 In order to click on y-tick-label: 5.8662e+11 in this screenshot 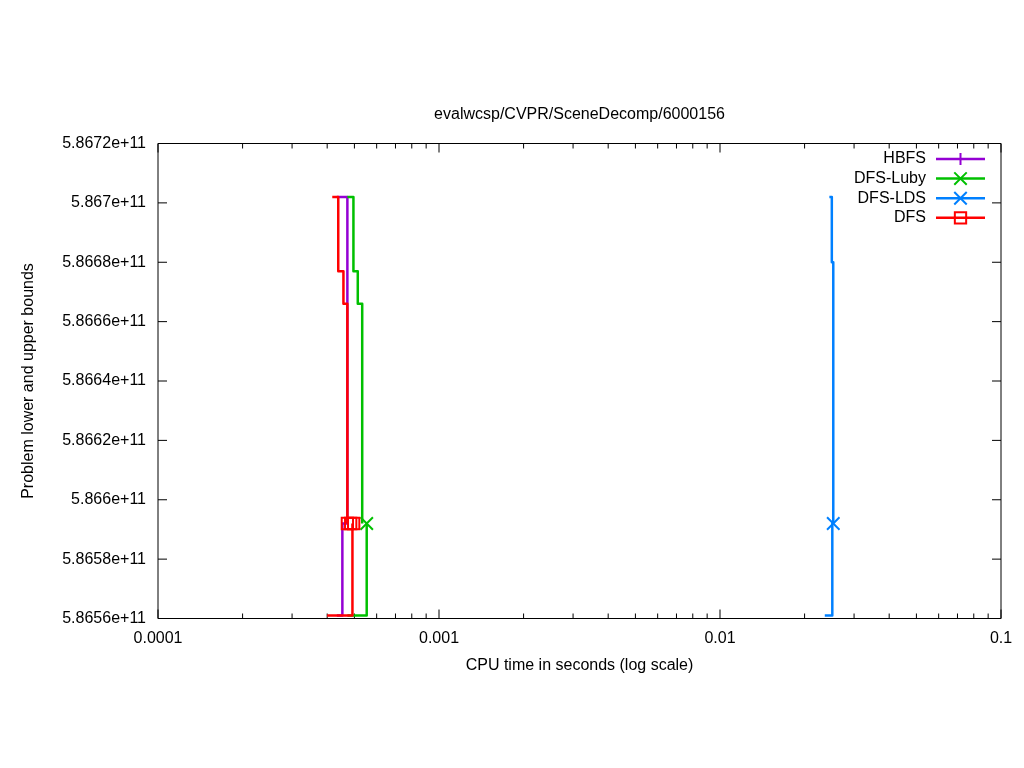, I will do `click(104, 439)`.